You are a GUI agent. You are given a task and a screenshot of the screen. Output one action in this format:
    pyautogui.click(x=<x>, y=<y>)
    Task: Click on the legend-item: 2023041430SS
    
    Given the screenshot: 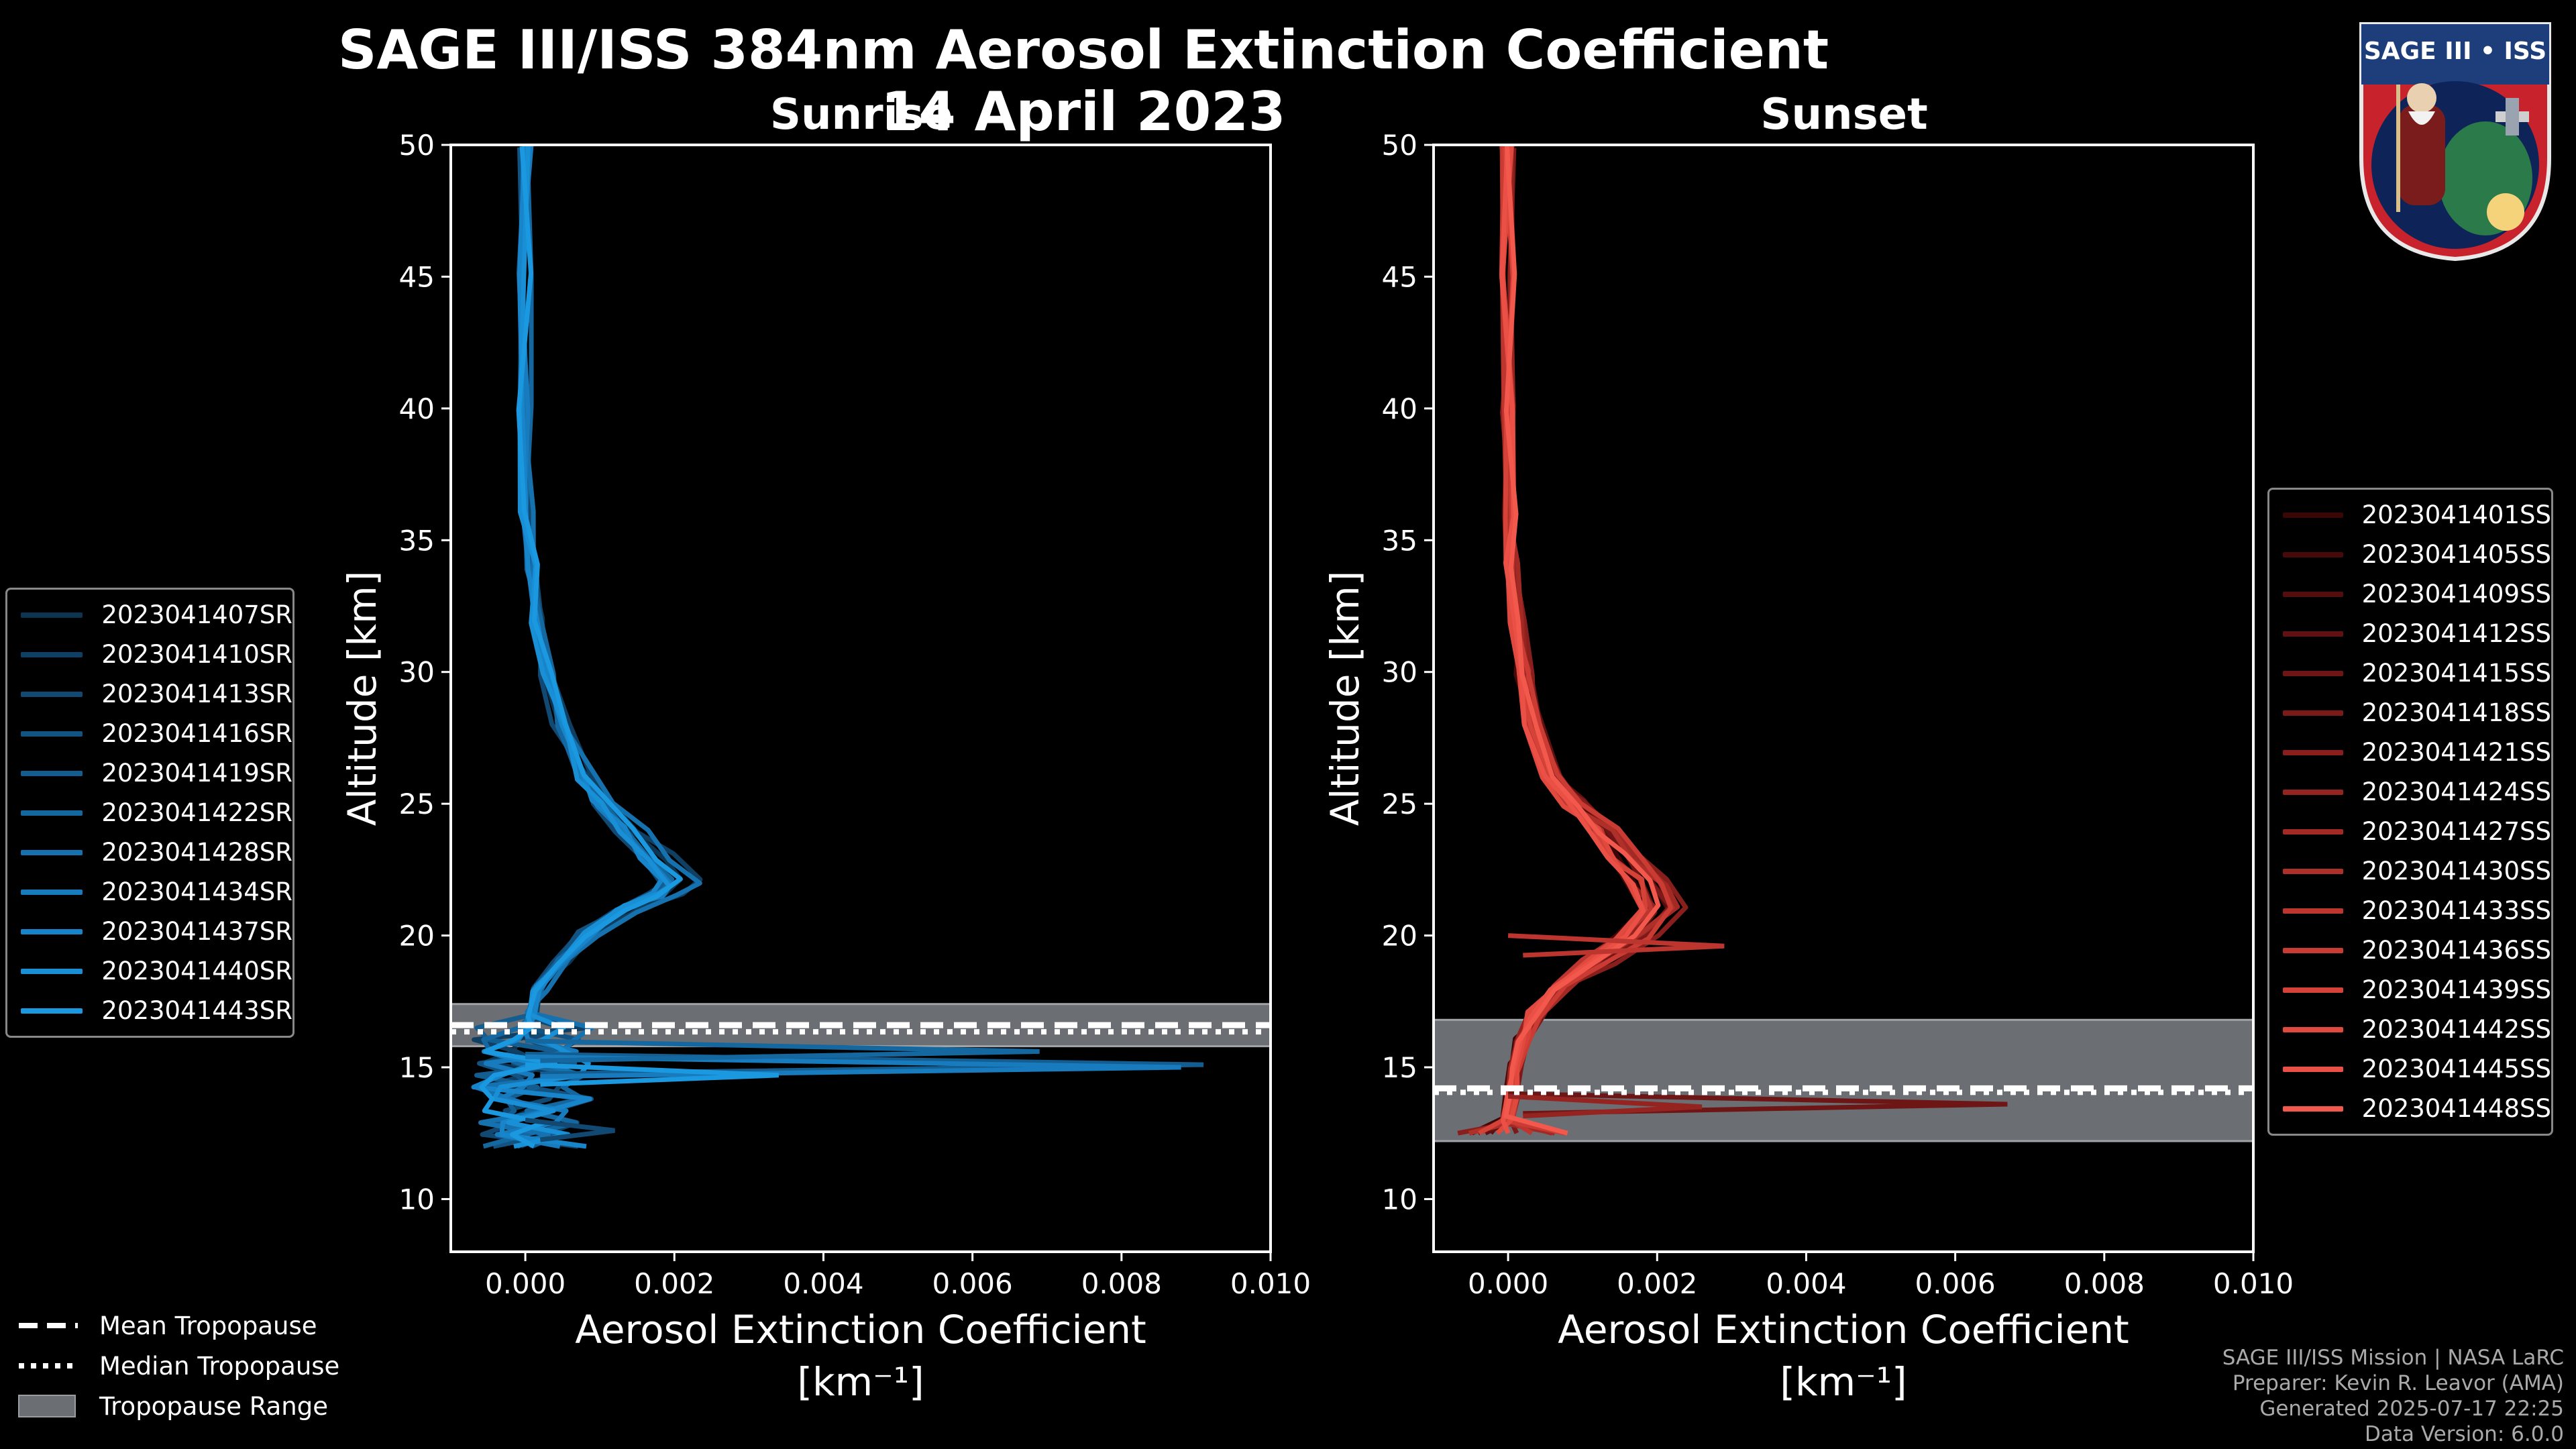 What is the action you would take?
    pyautogui.click(x=2410, y=871)
    